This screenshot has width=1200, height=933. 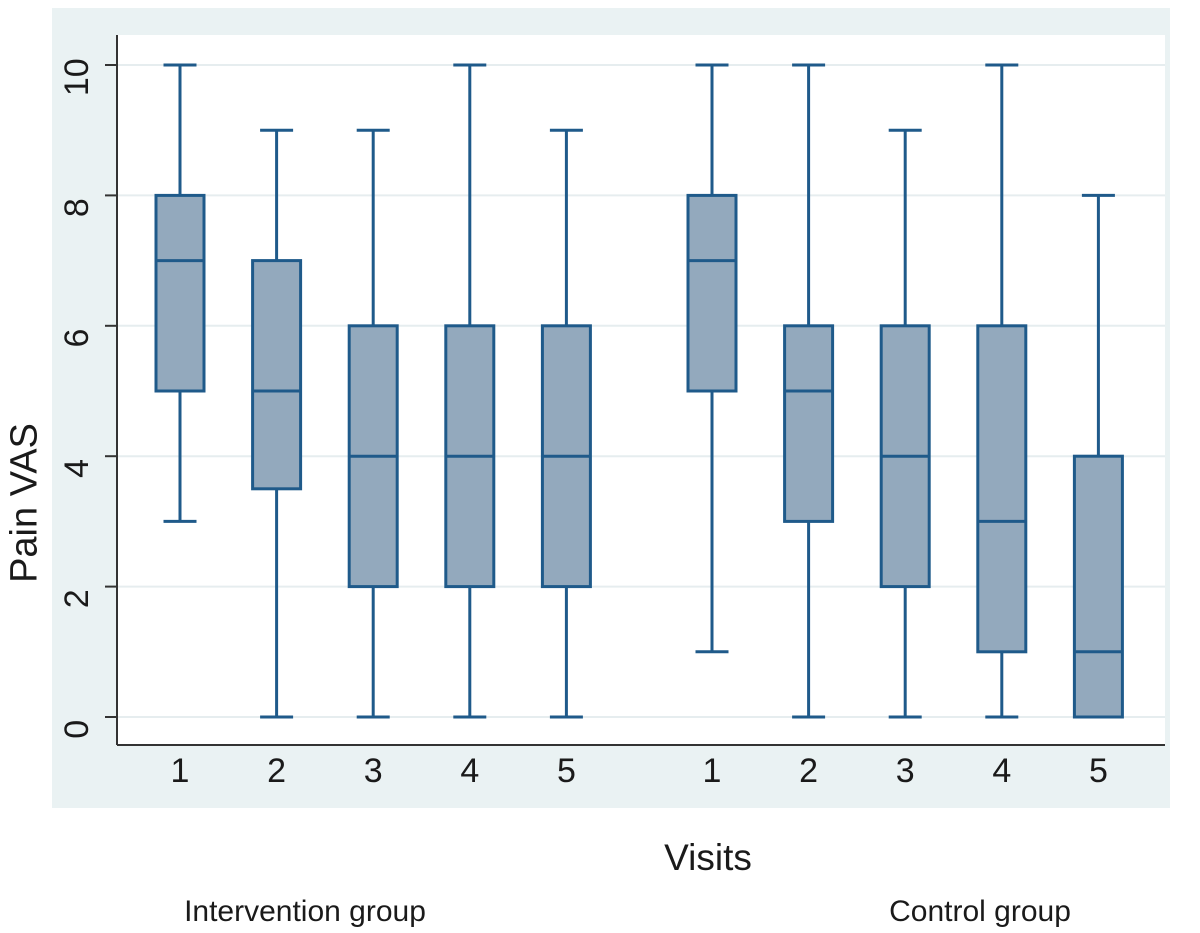 I want to click on y-axis-title: Pain VAS, so click(x=24, y=503).